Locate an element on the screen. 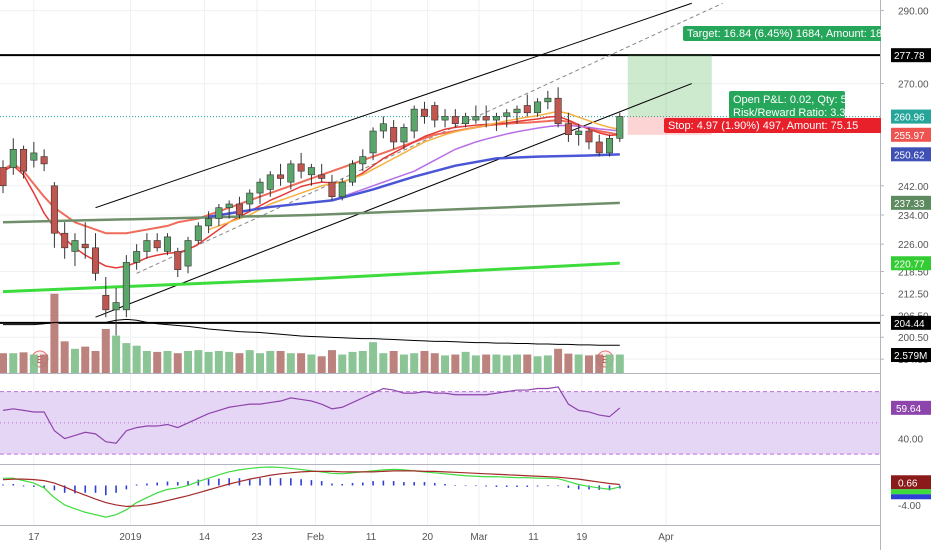  price-label: 255.97 is located at coordinates (909, 136).